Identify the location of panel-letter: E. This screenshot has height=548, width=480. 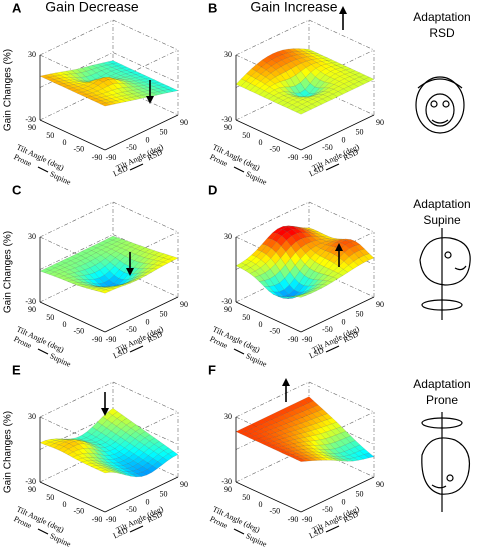
(16, 369).